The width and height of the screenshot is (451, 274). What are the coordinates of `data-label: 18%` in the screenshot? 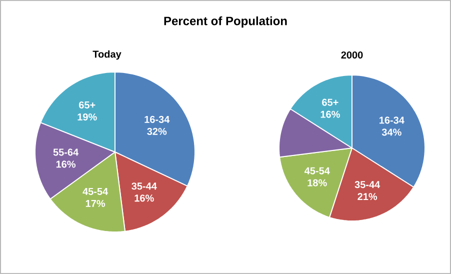 It's located at (317, 182).